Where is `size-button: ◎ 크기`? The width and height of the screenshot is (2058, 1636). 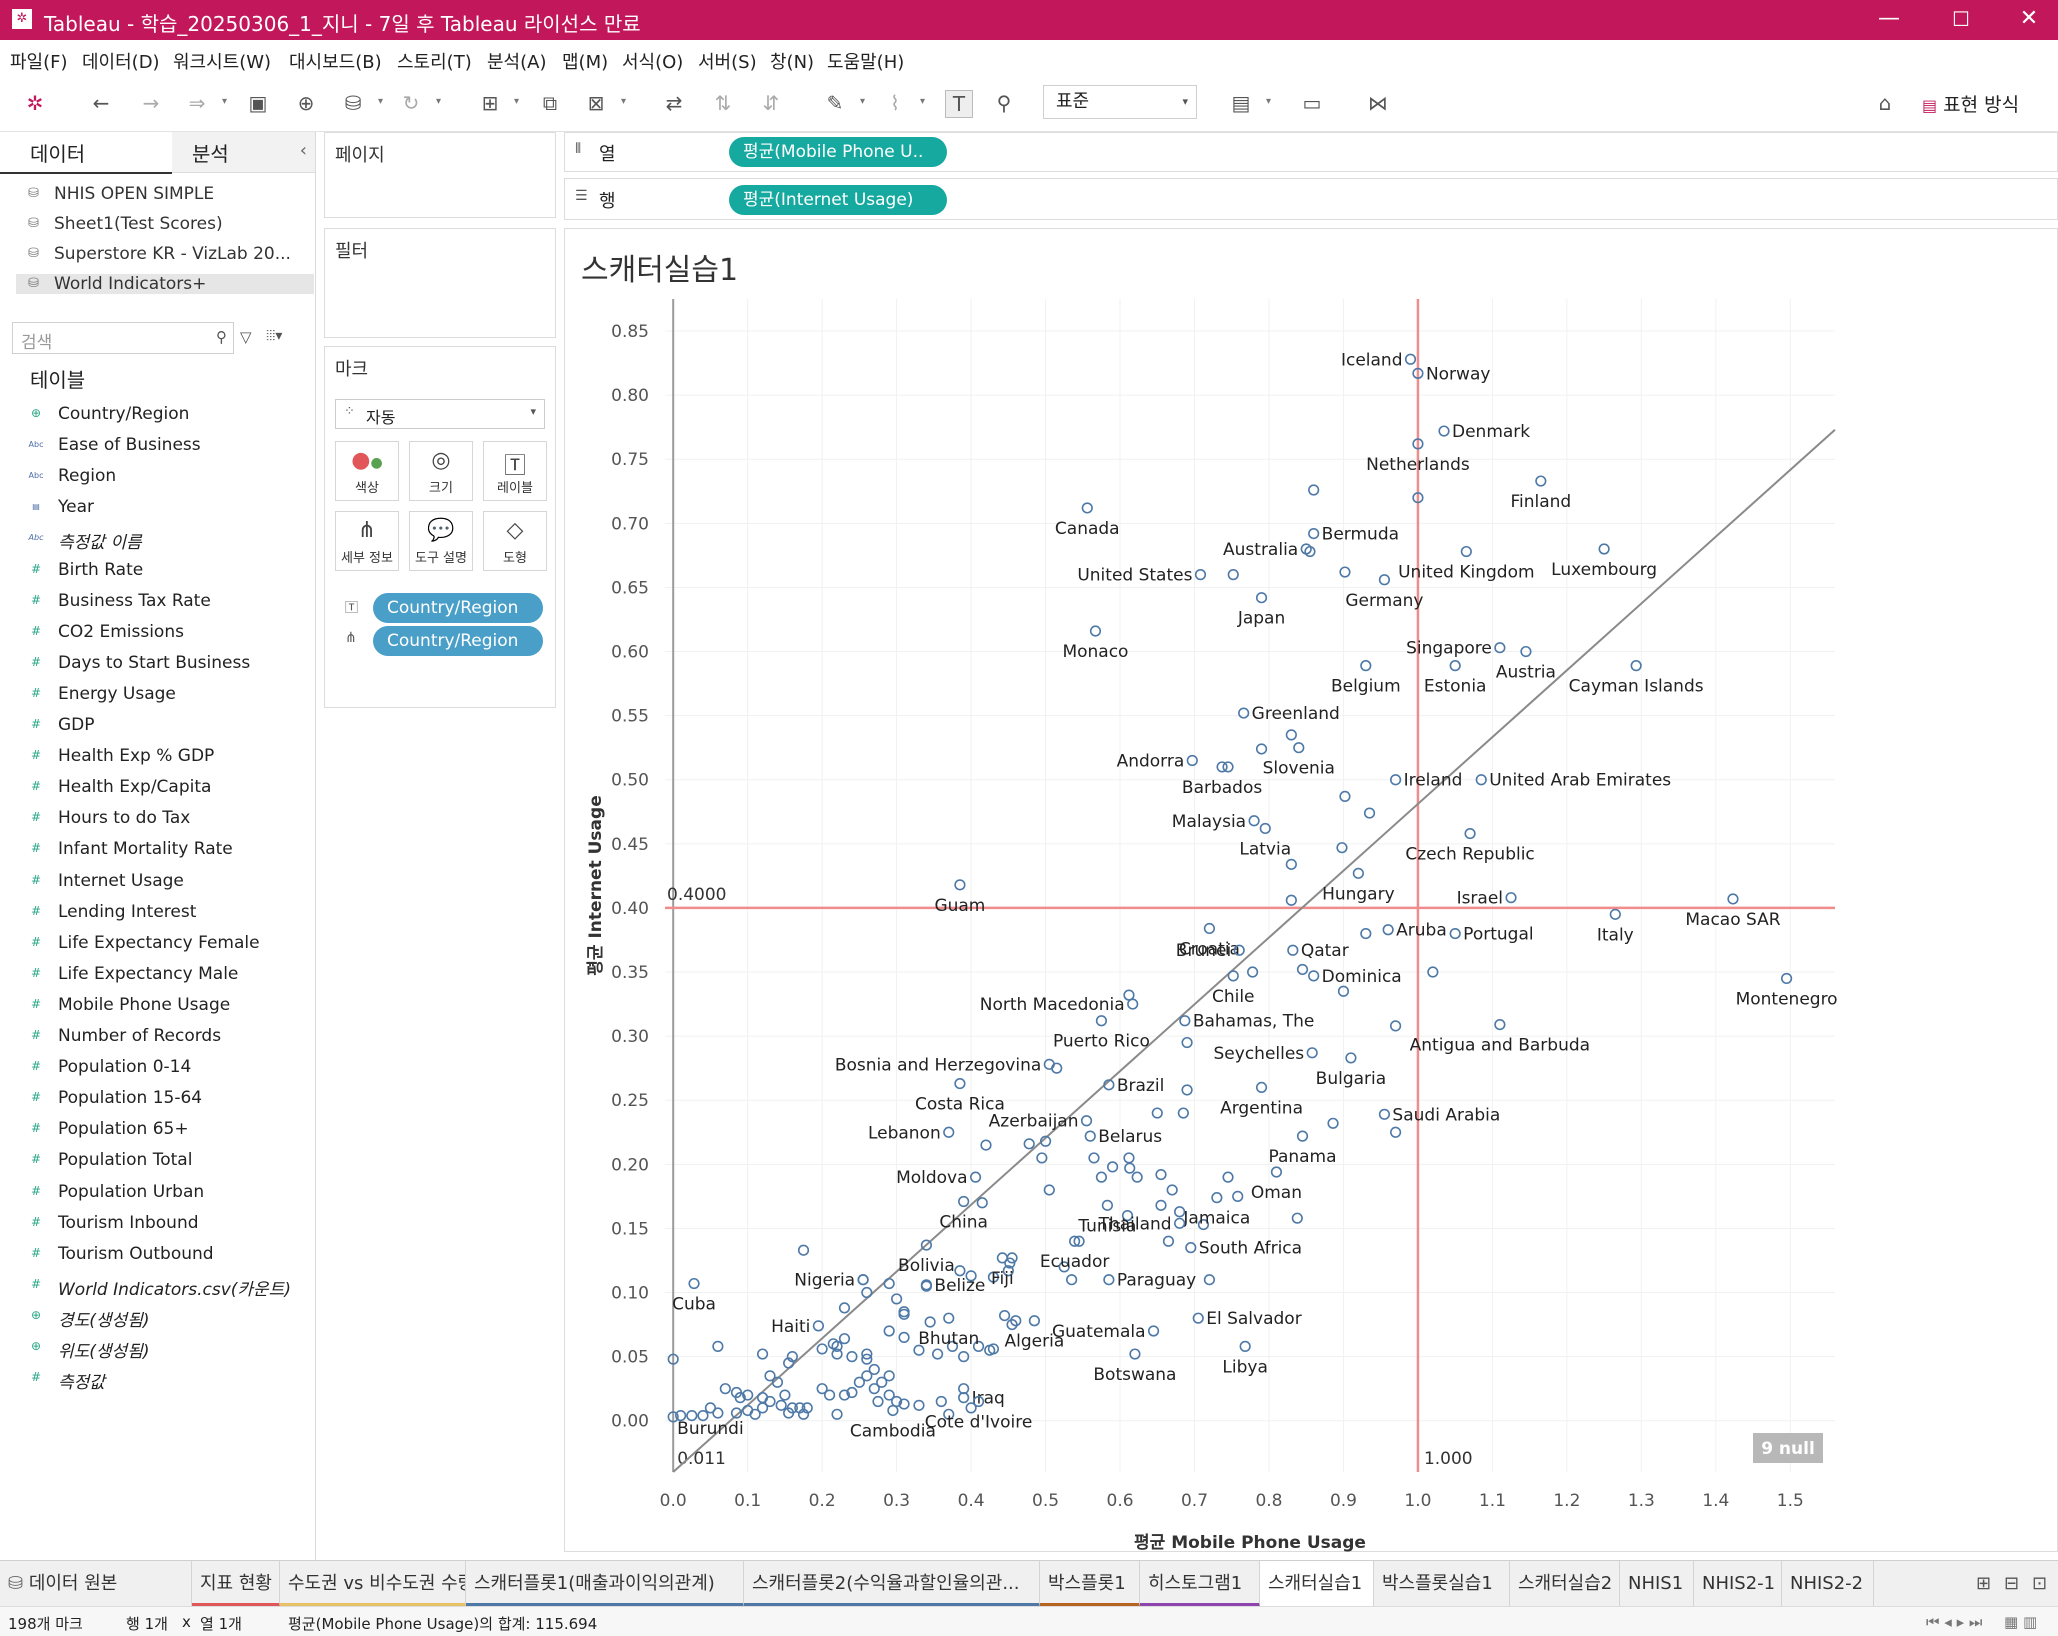
size-button: ◎ 크기 is located at coordinates (441, 471).